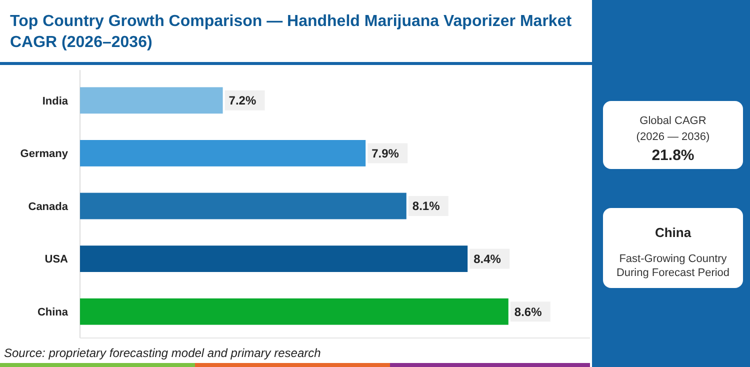 The image size is (750, 367). Describe the element at coordinates (55, 101) in the screenshot. I see `y-tick-label: India` at that location.